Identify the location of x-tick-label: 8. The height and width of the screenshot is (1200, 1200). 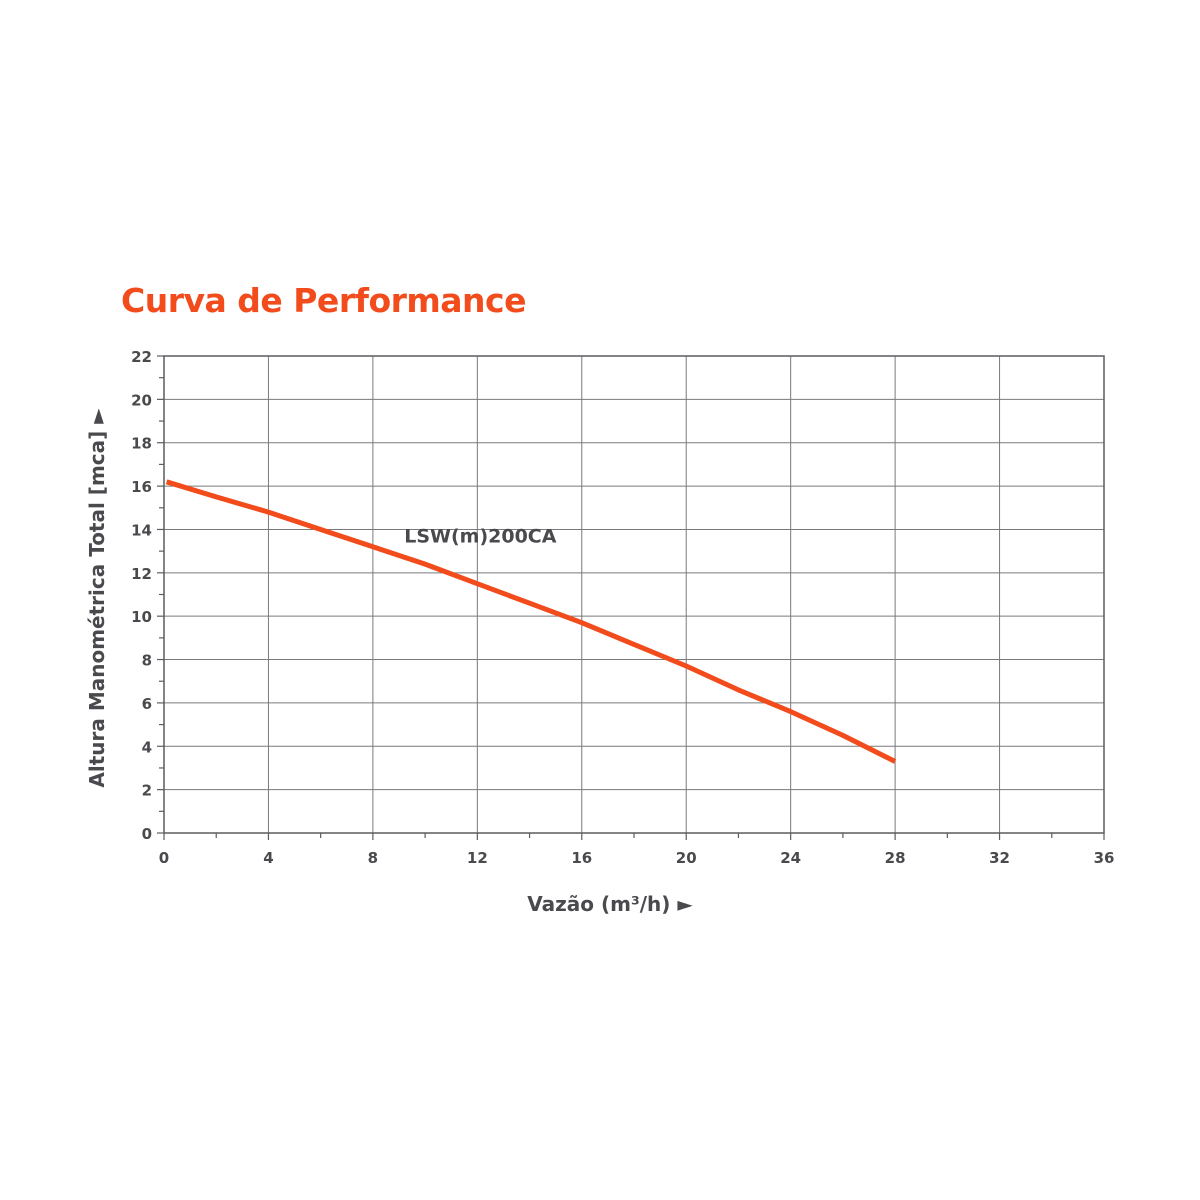
(373, 858).